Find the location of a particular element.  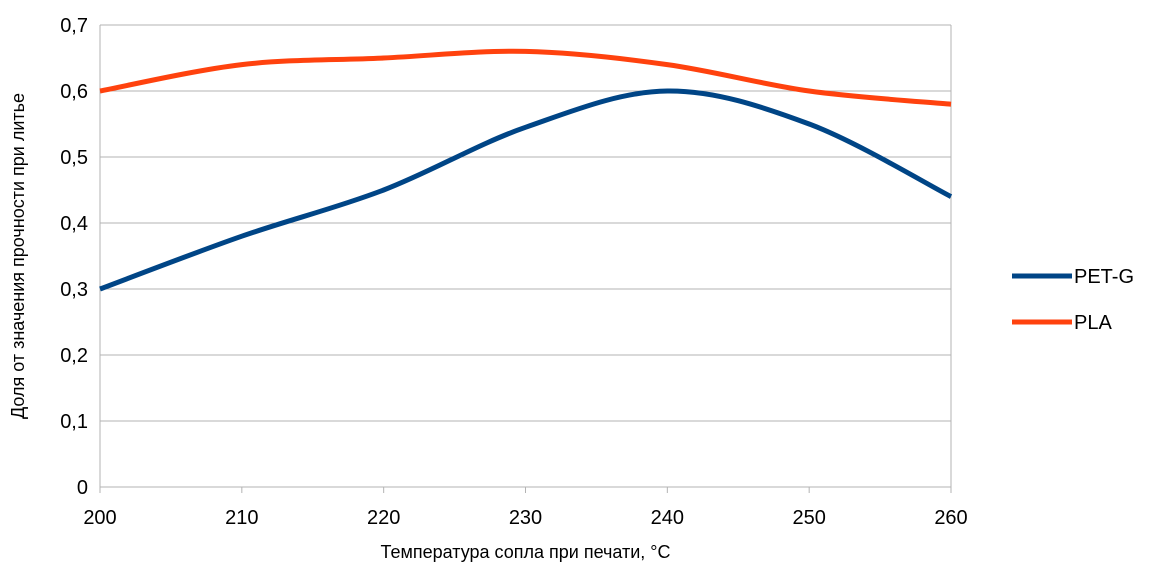

x-axis-tick-labels: 200 210 220 230 240 250 260 is located at coordinates (525, 518).